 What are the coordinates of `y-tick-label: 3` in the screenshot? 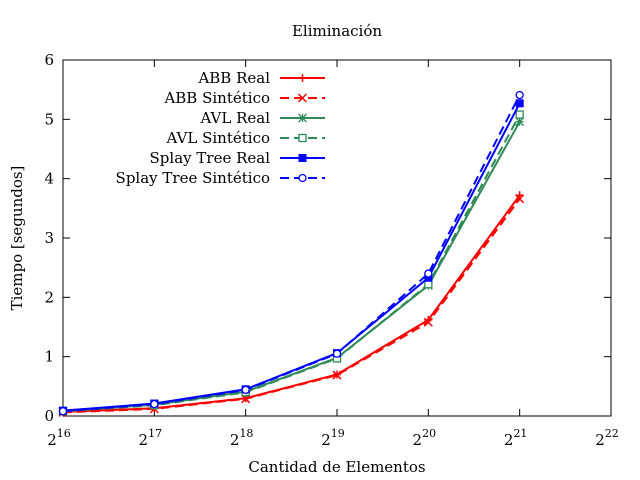 It's located at (49, 238).